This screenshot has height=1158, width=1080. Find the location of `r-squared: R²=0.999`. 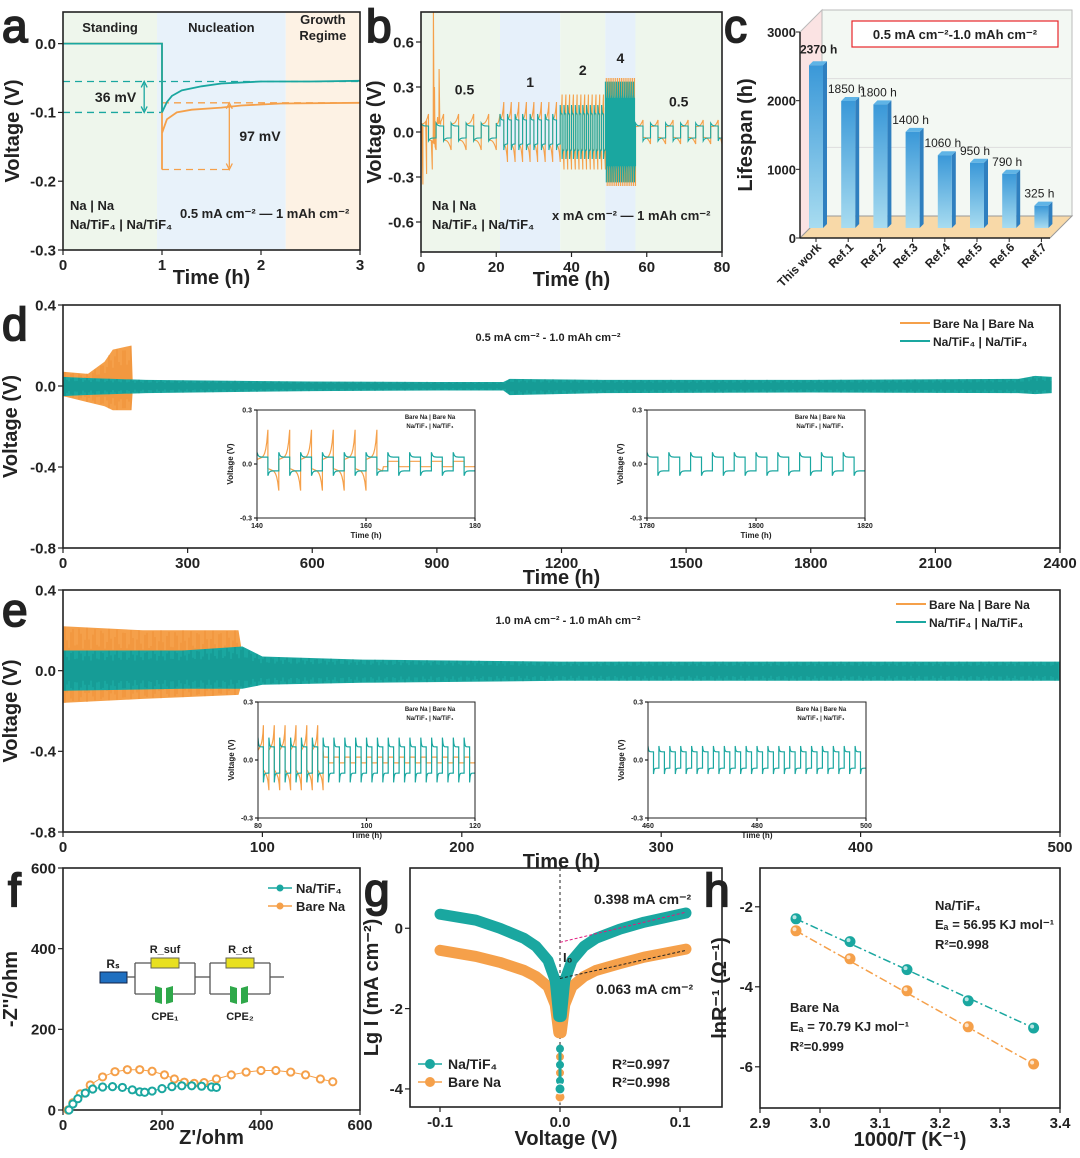

r-squared: R²=0.999 is located at coordinates (817, 1046).